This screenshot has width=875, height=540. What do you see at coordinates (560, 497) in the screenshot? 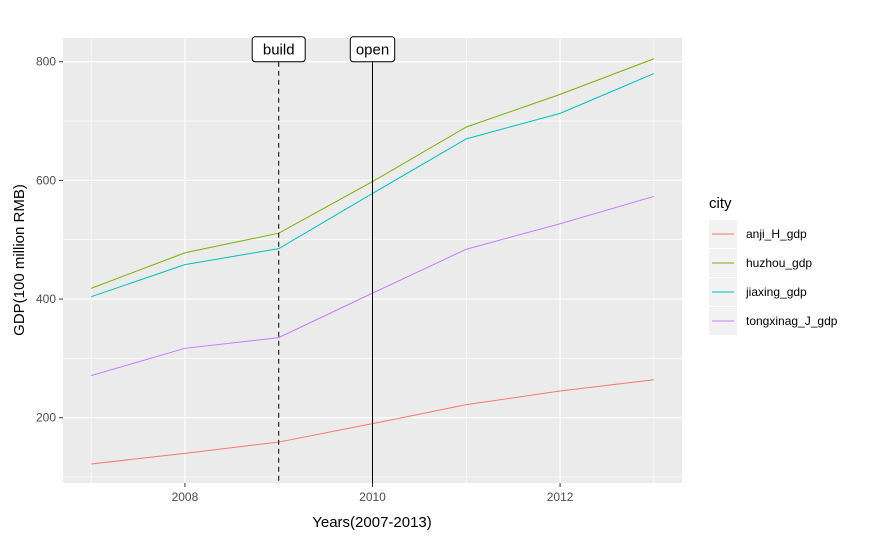
I see `x-tick-label: 2012` at bounding box center [560, 497].